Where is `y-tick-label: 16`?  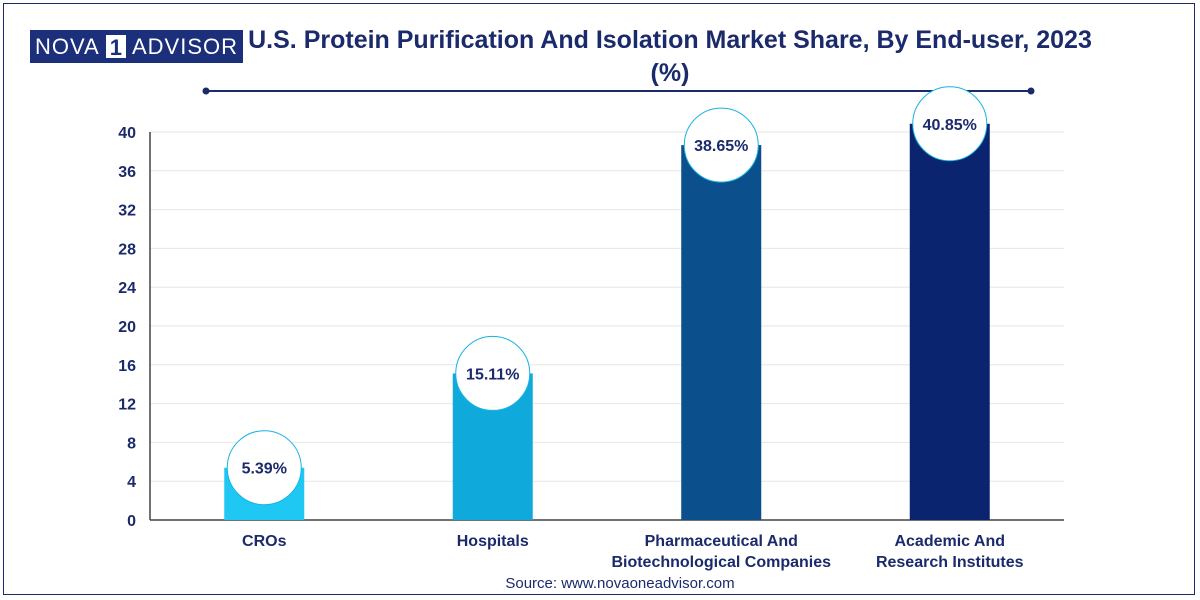
y-tick-label: 16 is located at coordinates (127, 366).